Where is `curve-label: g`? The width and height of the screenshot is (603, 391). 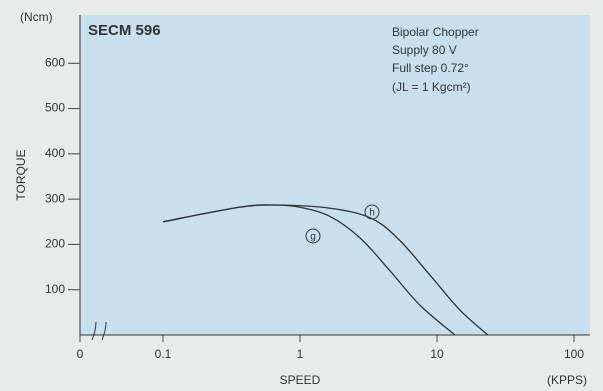
curve-label: g is located at coordinates (313, 237).